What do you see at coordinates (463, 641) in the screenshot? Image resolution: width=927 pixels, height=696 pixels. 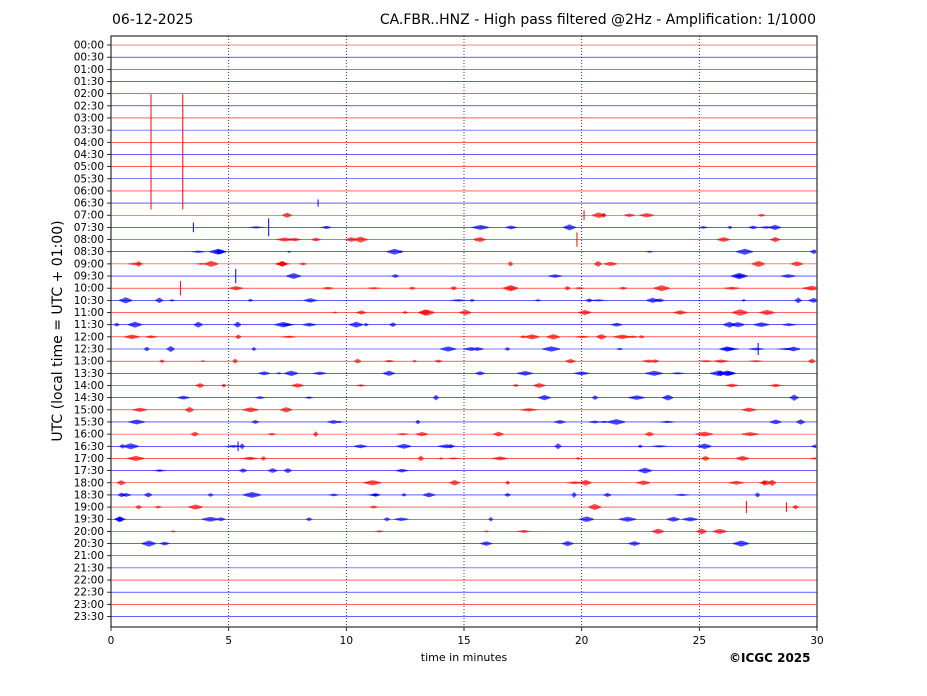 I see `x-tick-label: 15` at bounding box center [463, 641].